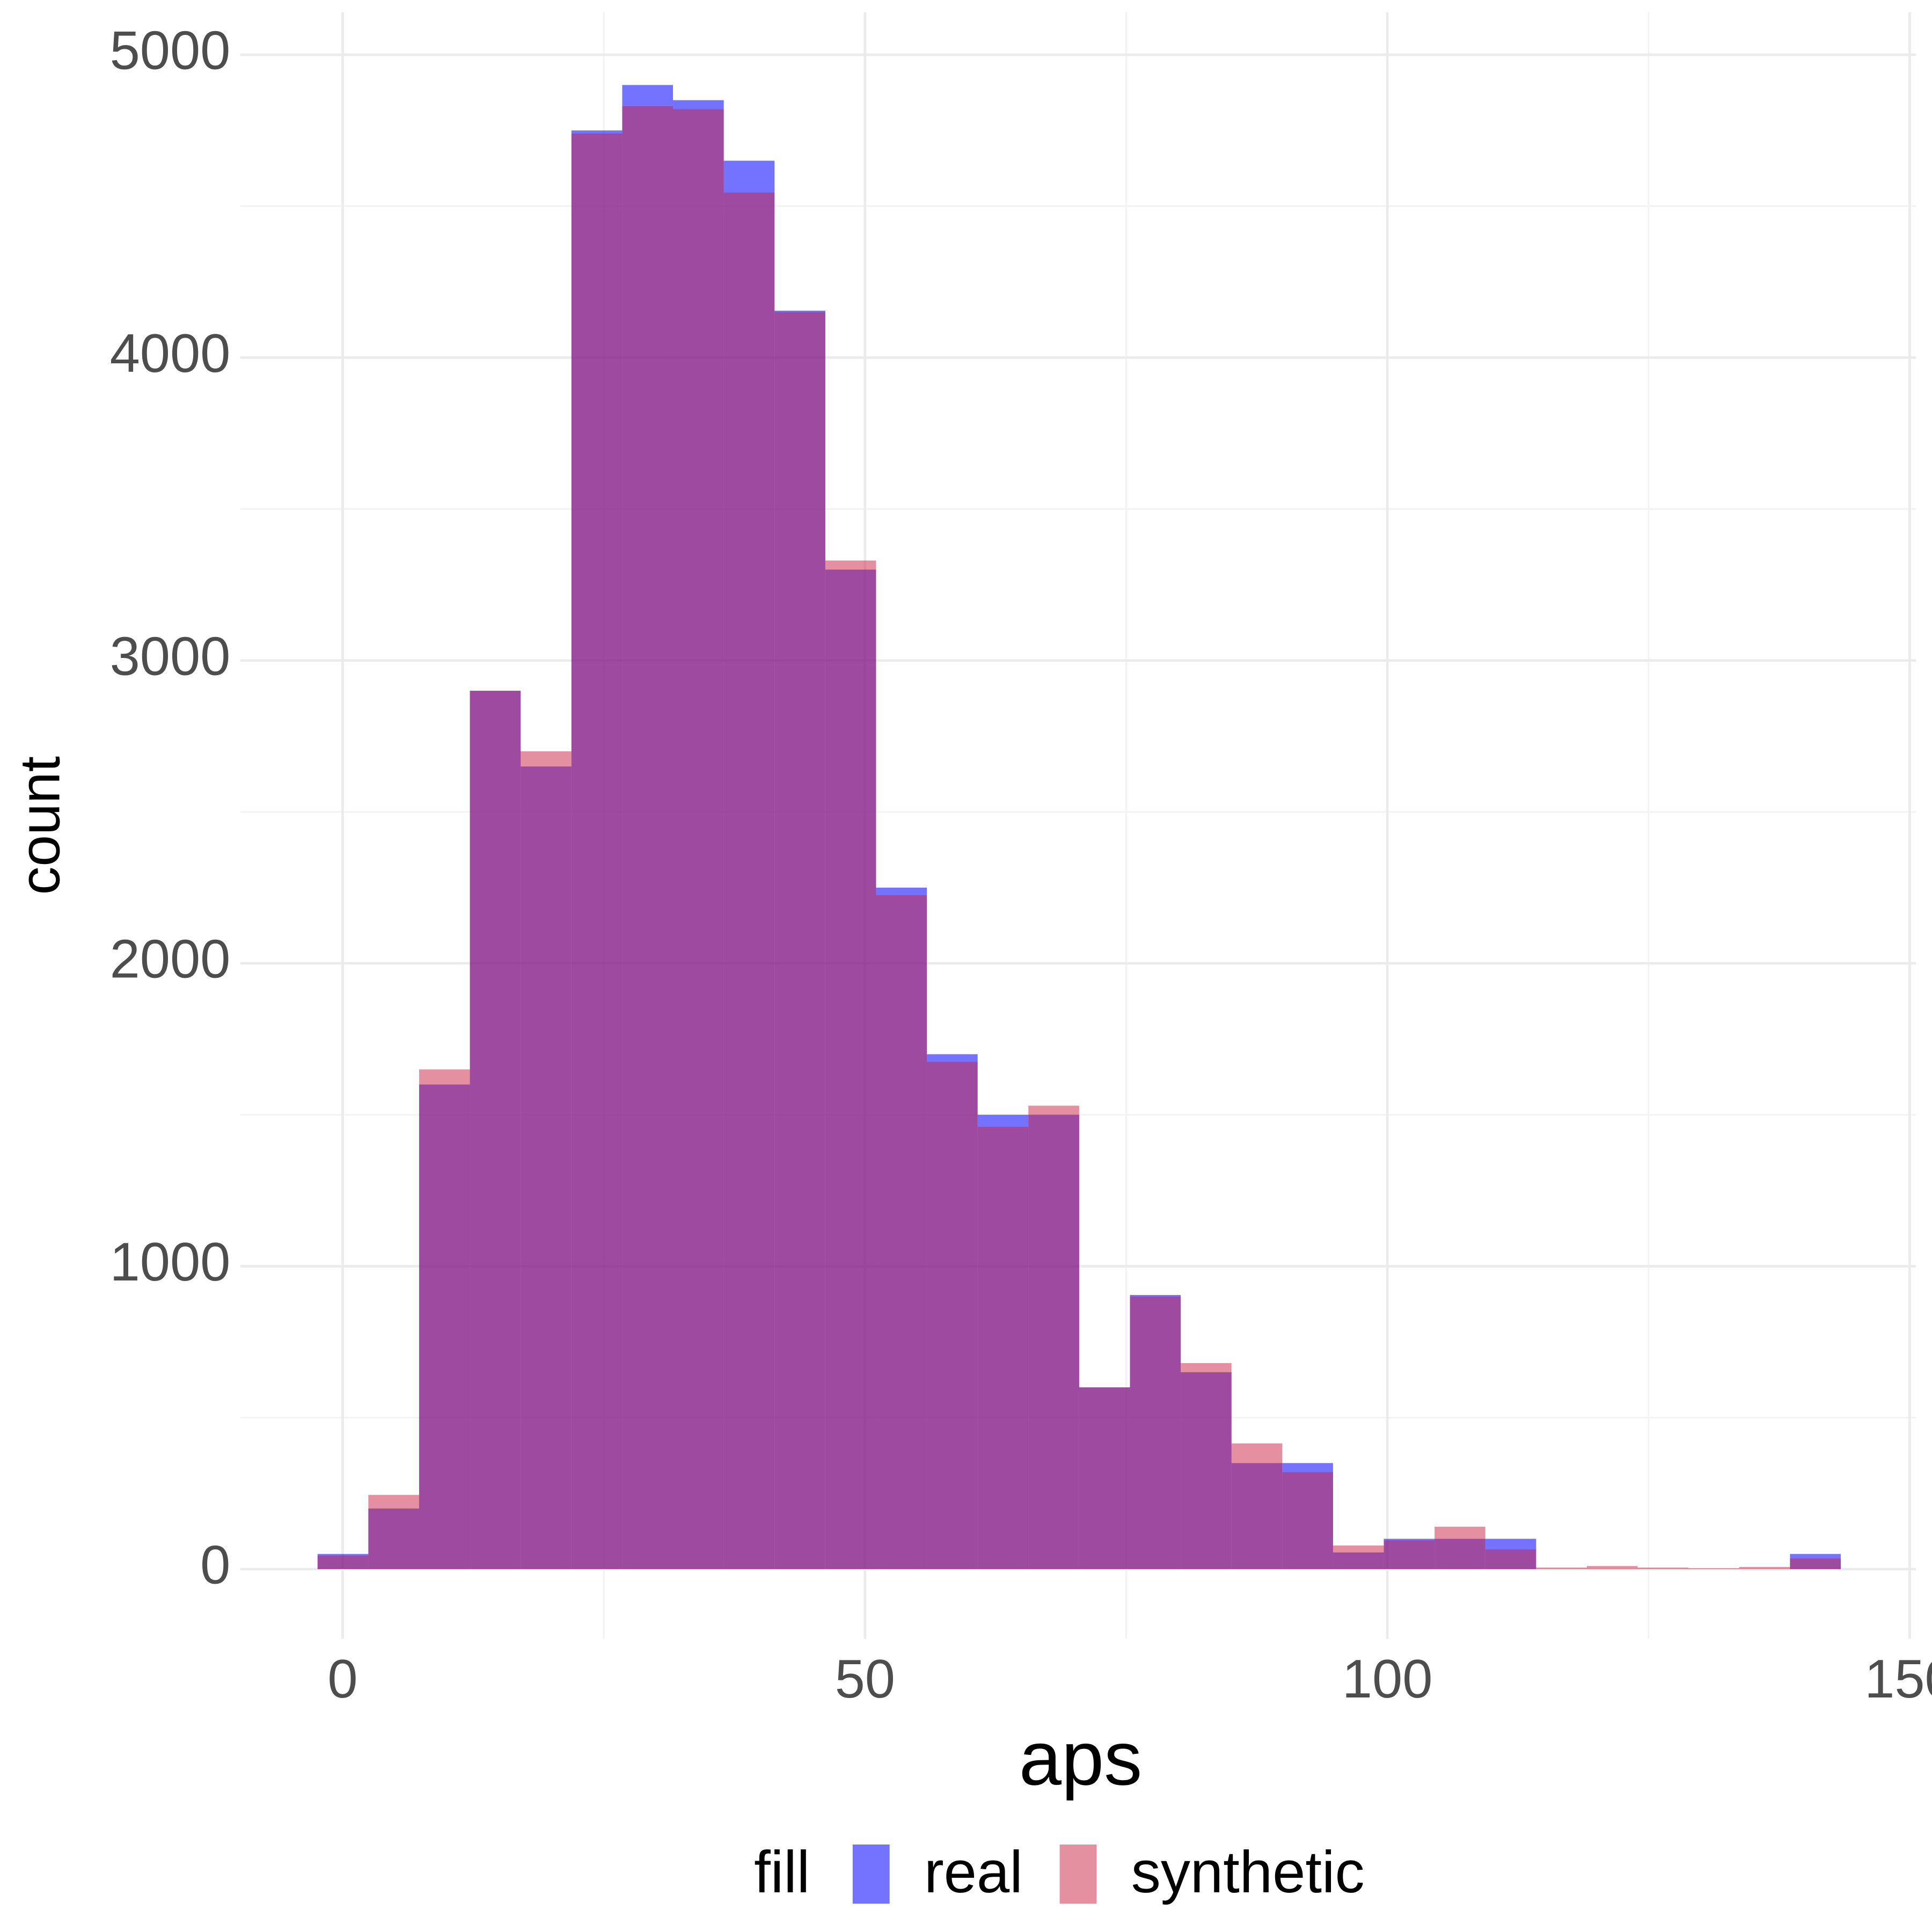  Describe the element at coordinates (40, 825) in the screenshot. I see `y-axis-title: count` at that location.